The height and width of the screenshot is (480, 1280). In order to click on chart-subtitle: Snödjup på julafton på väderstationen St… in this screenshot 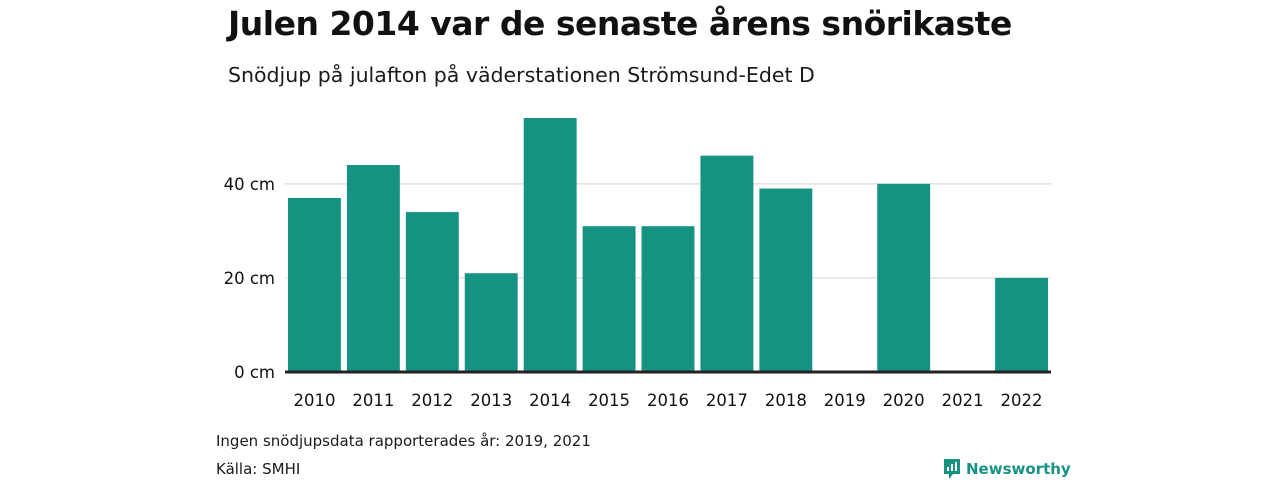, I will do `click(521, 75)`.